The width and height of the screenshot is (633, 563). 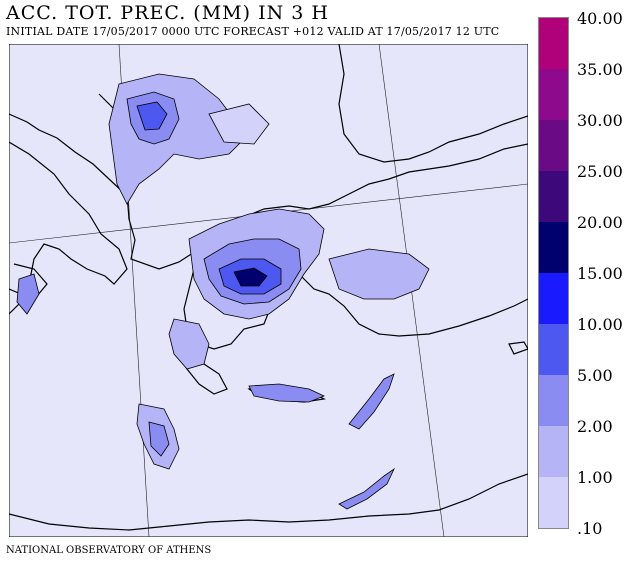 What do you see at coordinates (287, 393) in the screenshot?
I see `precip-area-crete` at bounding box center [287, 393].